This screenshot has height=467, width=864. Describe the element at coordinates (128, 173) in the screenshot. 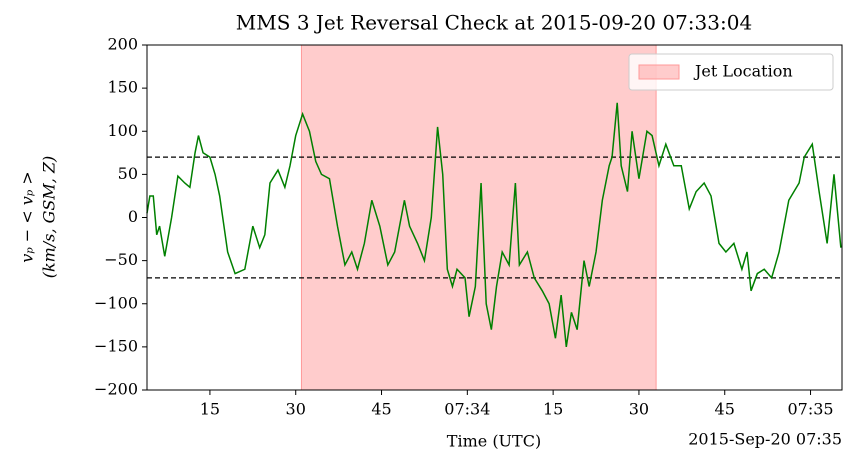

I see `y-tick-label: 50` at that location.